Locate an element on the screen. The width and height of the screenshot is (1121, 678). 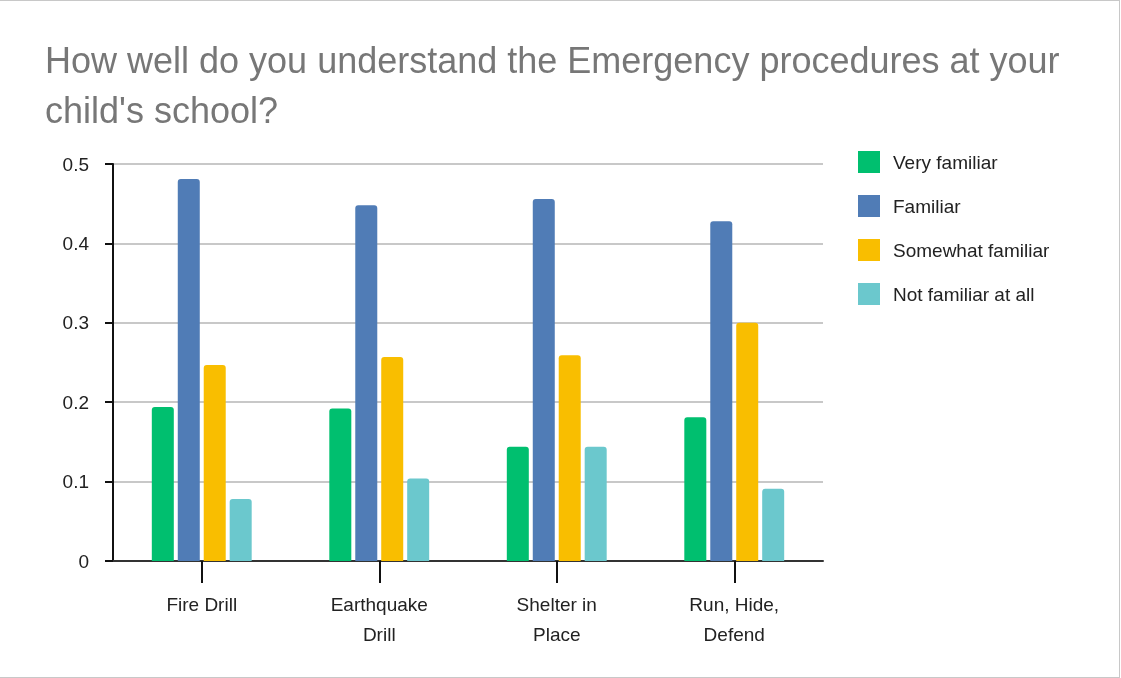
y-tick-label: 0.3 is located at coordinates (75, 323).